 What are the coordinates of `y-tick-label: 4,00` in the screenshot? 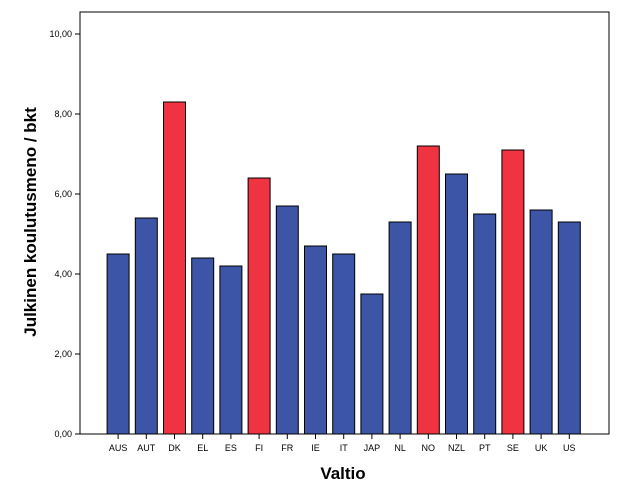 It's located at (63, 274).